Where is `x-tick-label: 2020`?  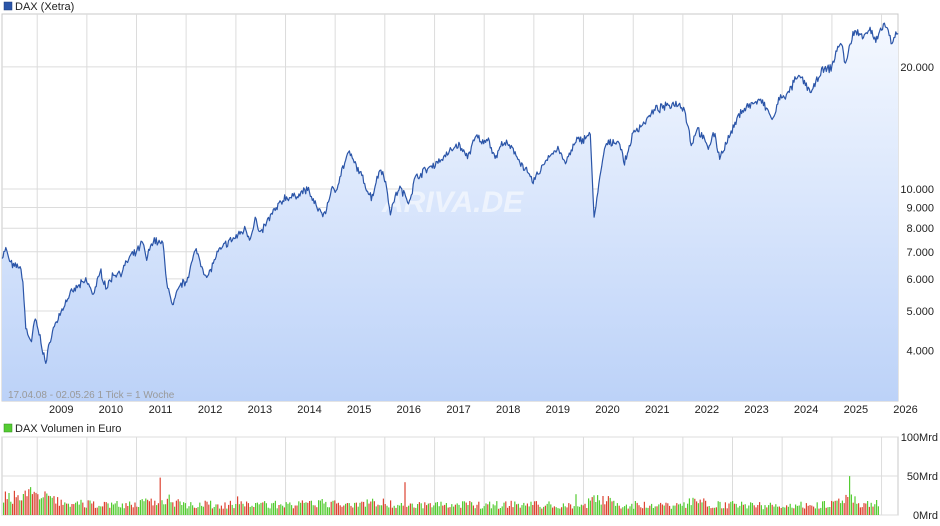 x-tick-label: 2020 is located at coordinates (607, 410).